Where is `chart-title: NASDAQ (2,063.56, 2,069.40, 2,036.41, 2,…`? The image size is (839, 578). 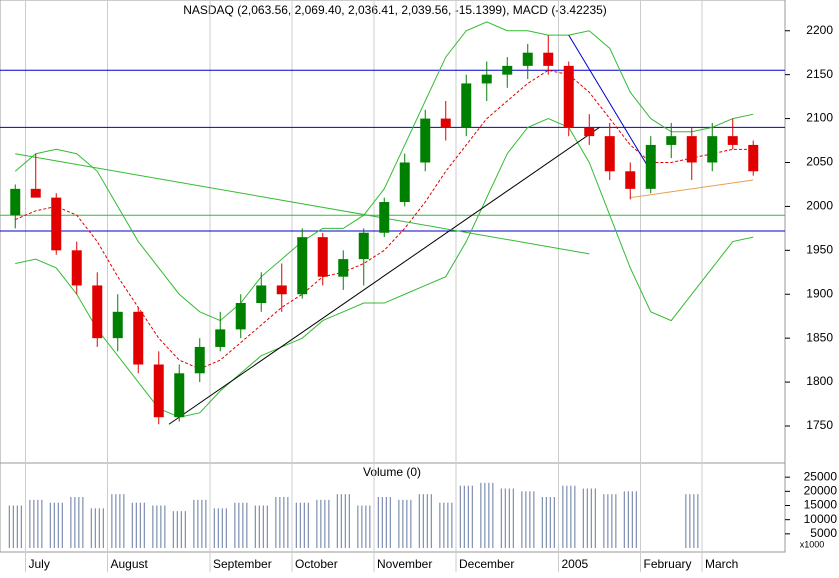 chart-title: NASDAQ (2,063.56, 2,069.40, 2,036.41, 2,… is located at coordinates (395, 10).